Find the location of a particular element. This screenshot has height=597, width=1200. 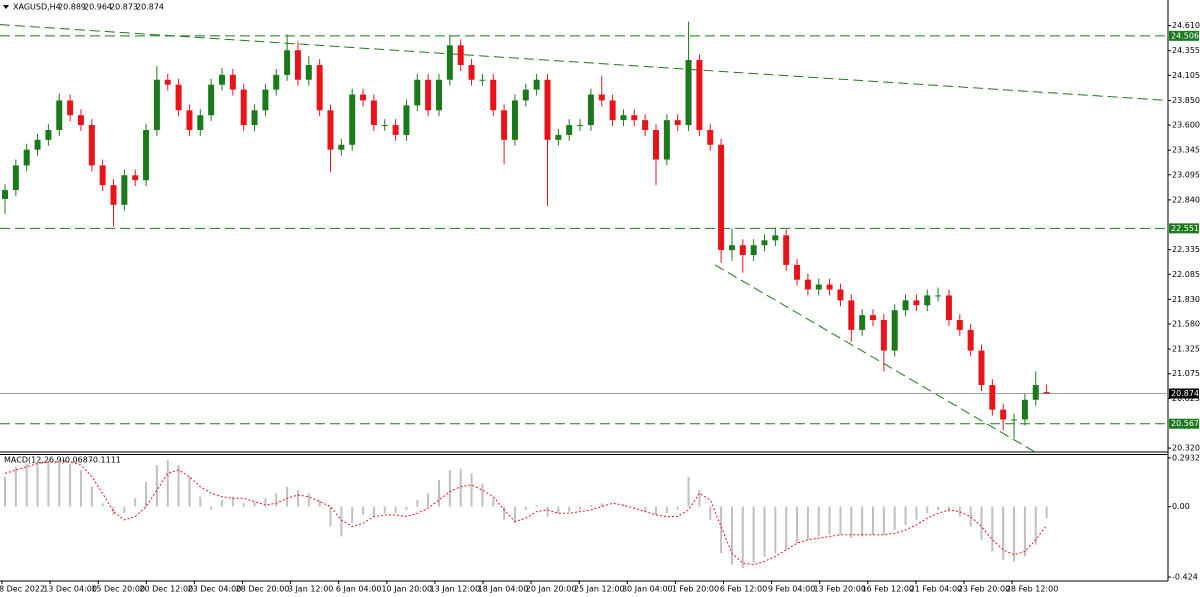

x-tick-label: 20 Dec 12:00 is located at coordinates (166, 589).